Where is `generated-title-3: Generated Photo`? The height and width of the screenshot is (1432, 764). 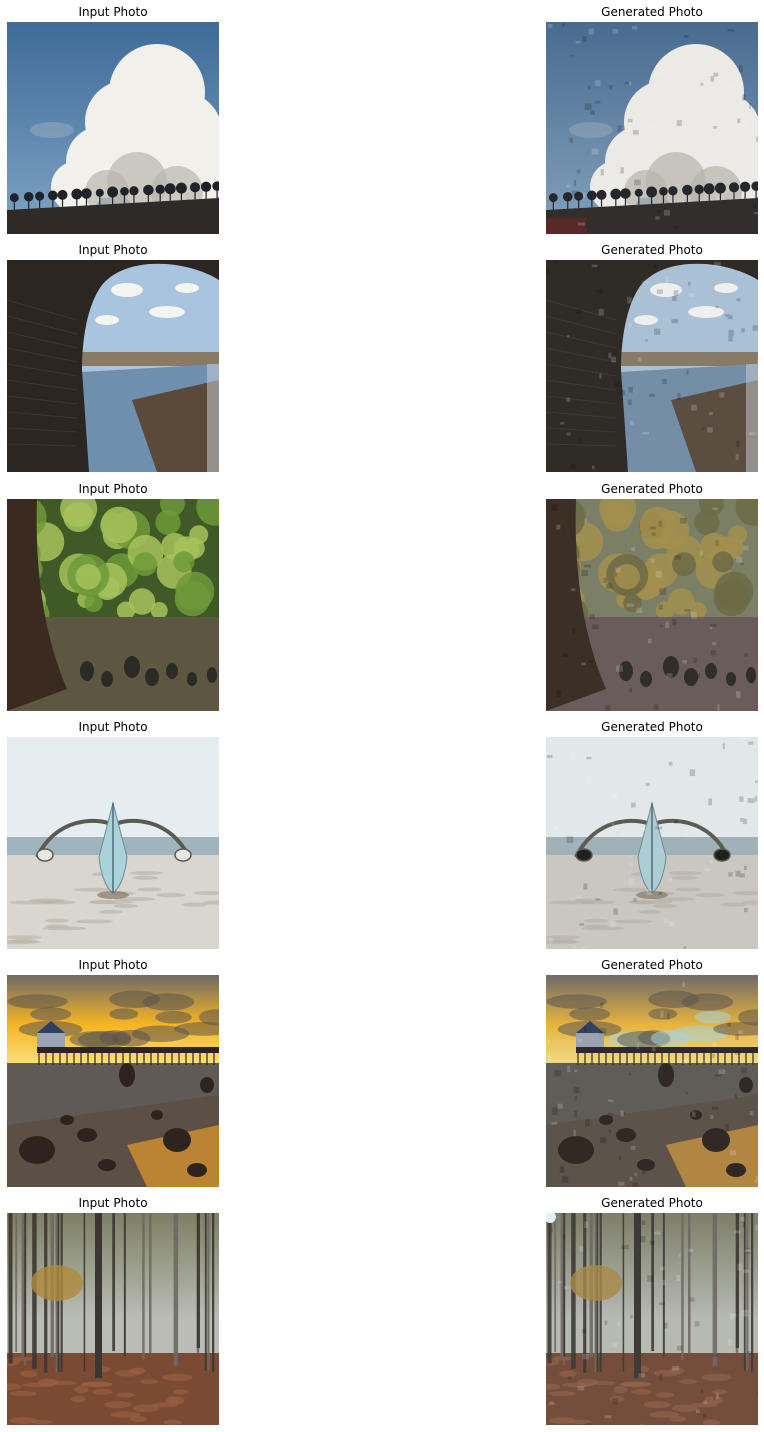 generated-title-3: Generated Photo is located at coordinates (652, 489).